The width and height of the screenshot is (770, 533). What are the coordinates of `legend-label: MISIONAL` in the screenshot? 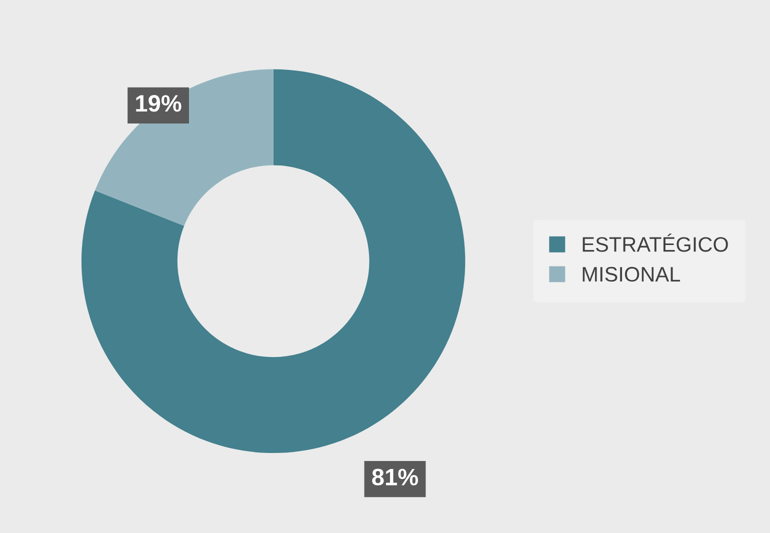 It's located at (631, 274).